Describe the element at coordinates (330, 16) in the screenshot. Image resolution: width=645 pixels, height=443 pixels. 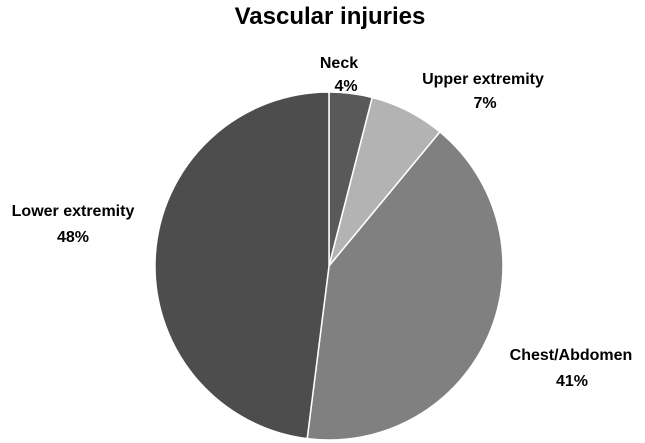
I see `chart-title: Vascular injuries` at that location.